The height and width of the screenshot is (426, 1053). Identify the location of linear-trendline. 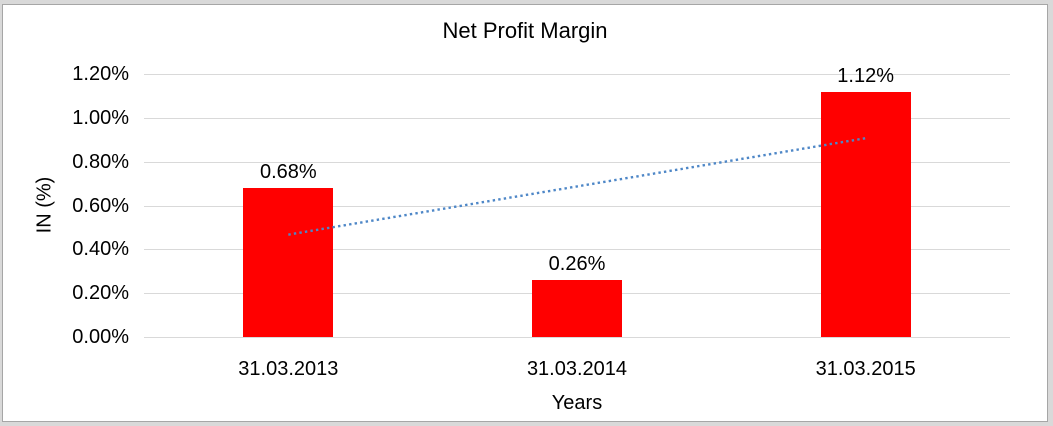
(577, 186).